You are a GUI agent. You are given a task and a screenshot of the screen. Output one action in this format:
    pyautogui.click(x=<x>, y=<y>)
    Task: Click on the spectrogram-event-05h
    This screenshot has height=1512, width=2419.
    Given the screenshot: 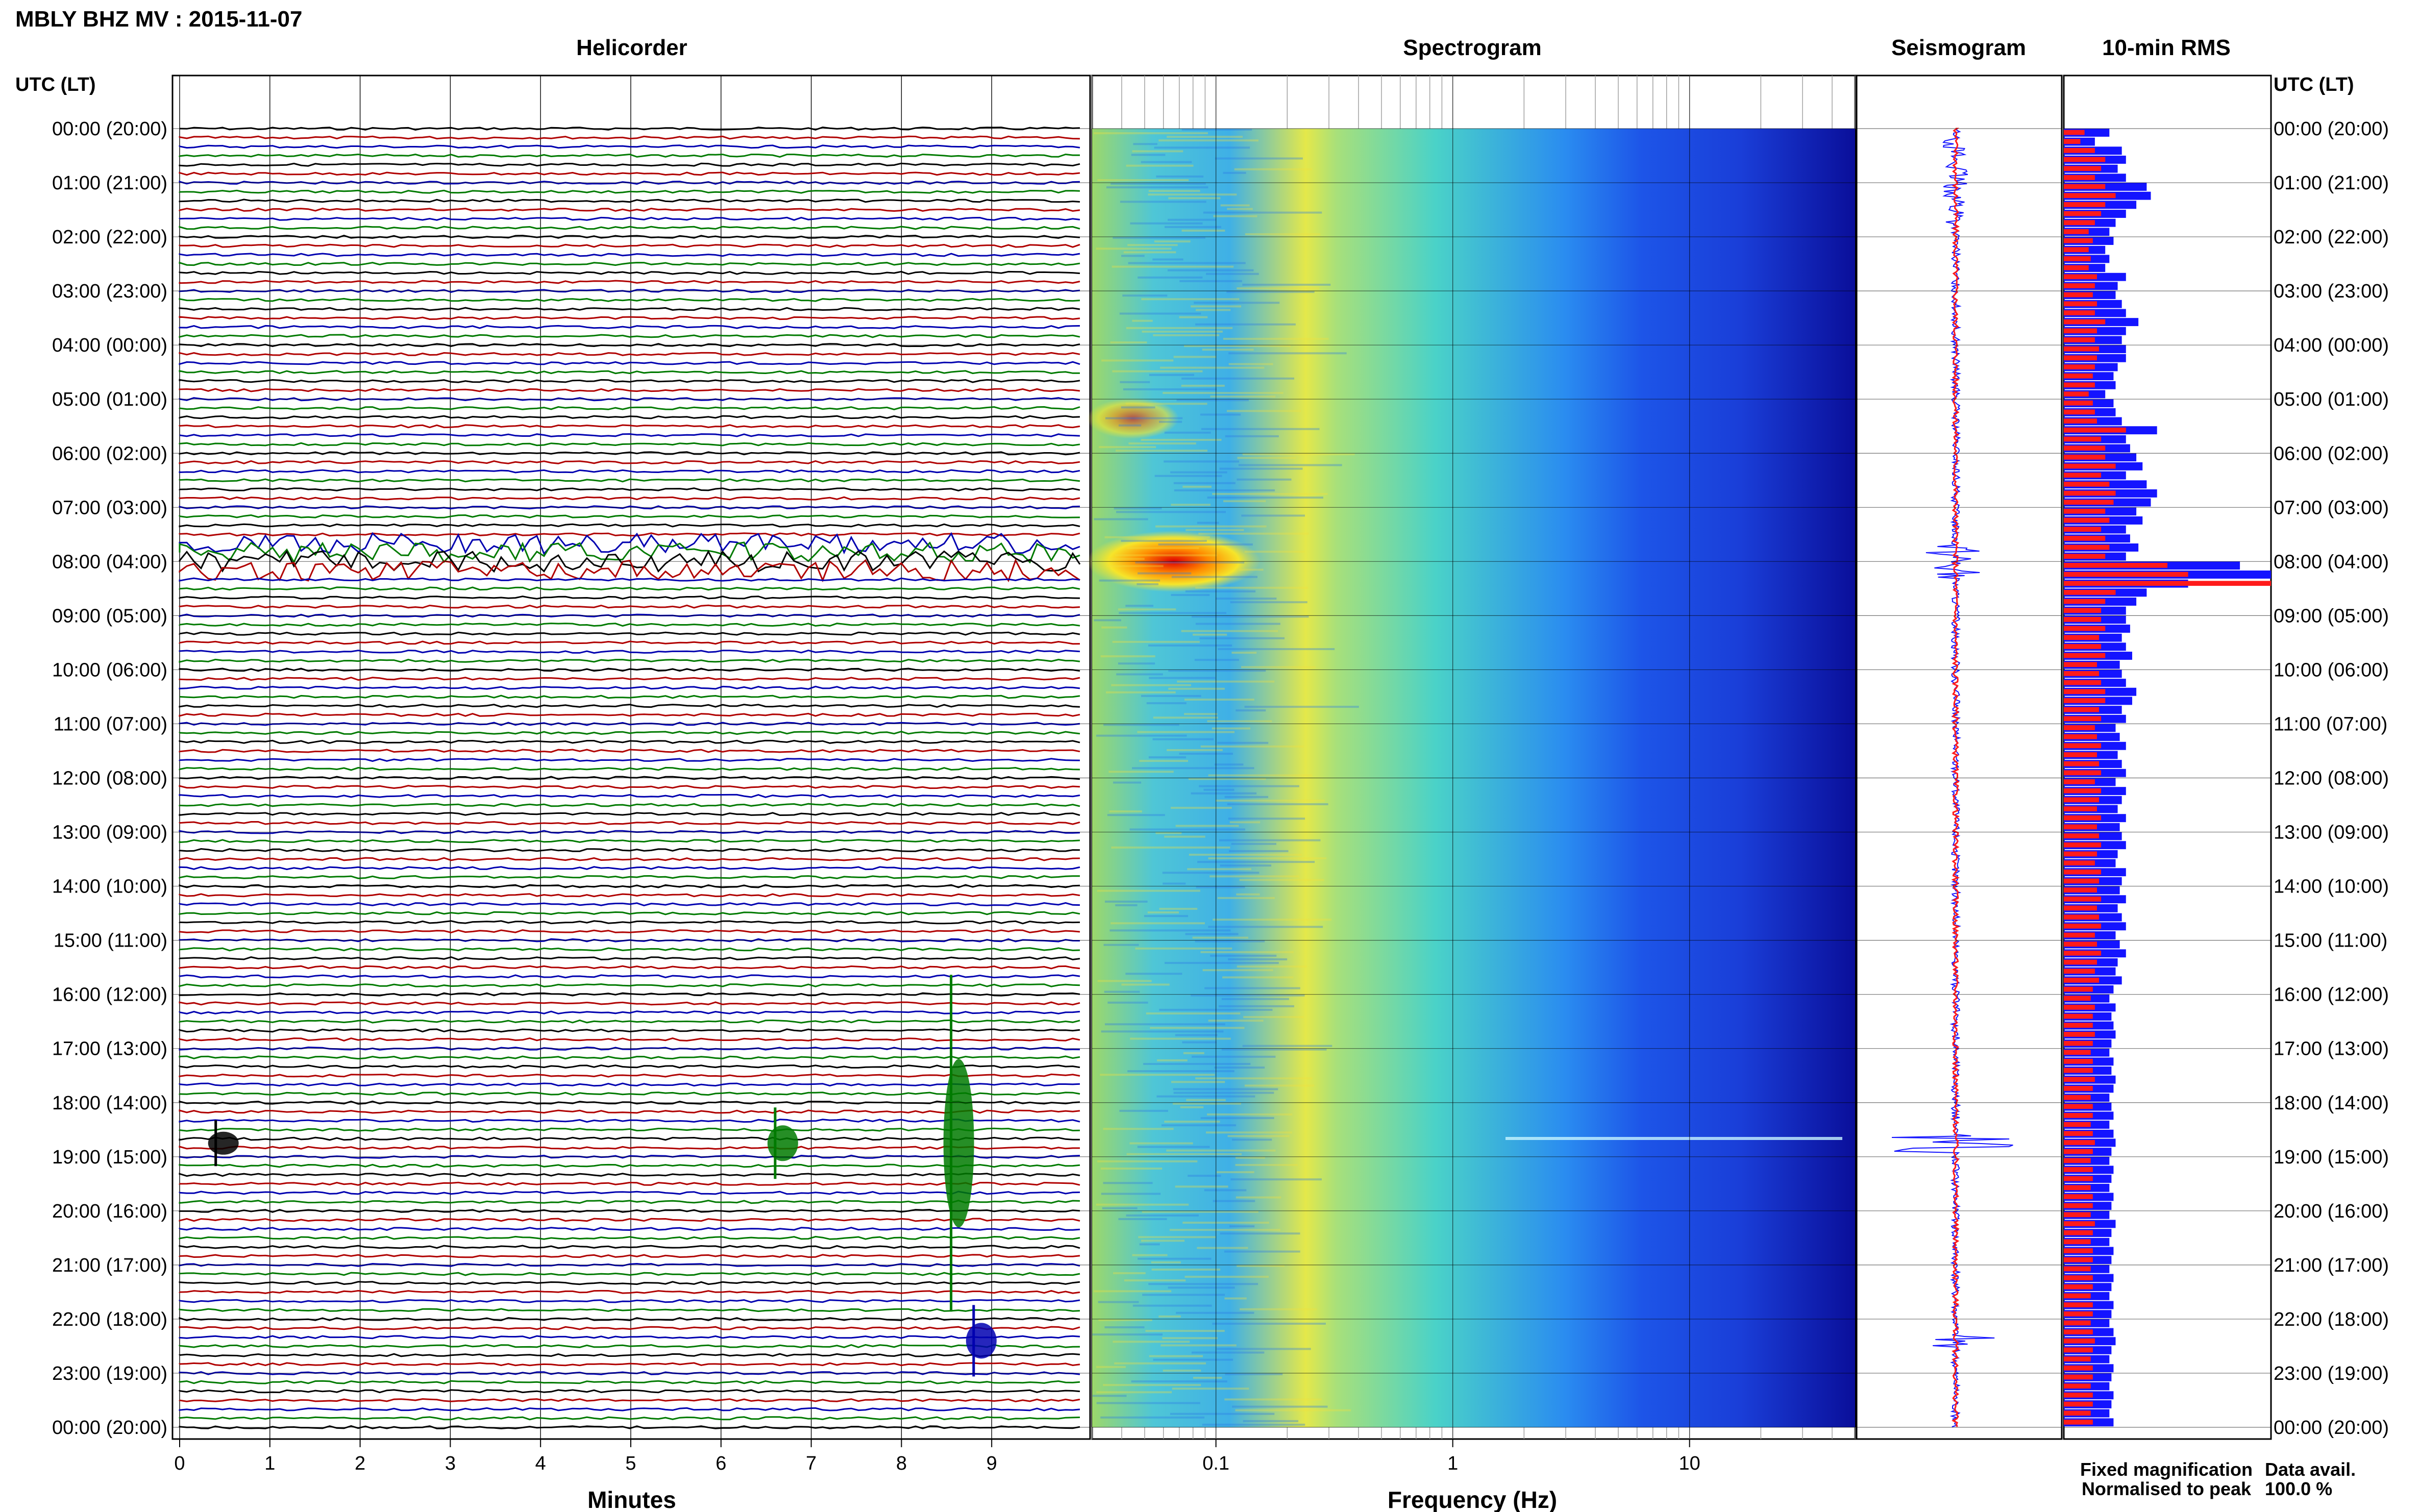 What is the action you would take?
    pyautogui.click(x=1133, y=418)
    